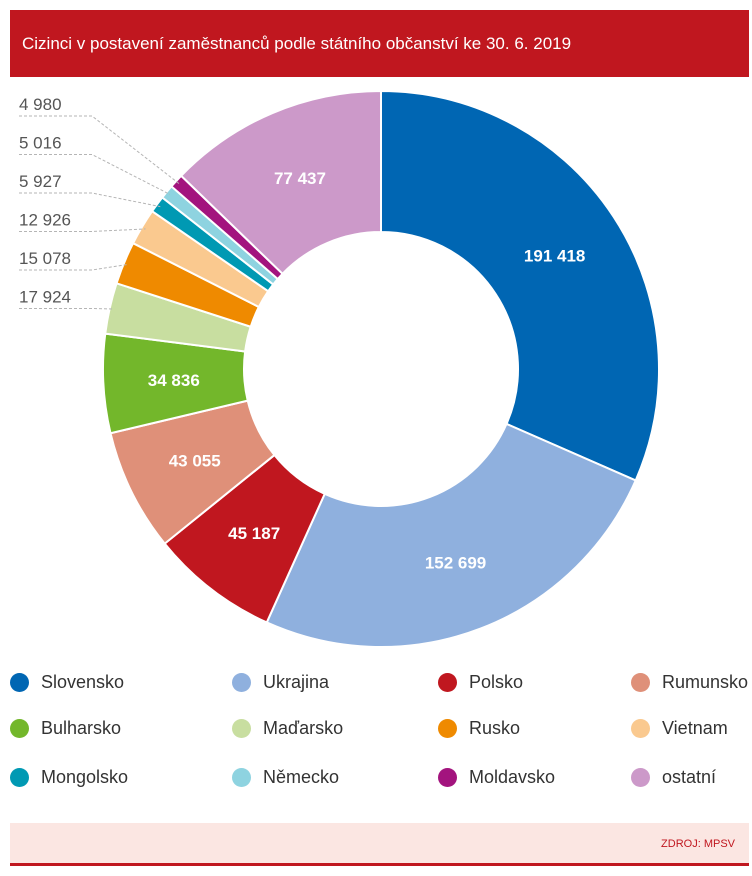 The image size is (752, 876). I want to click on slice-rusko, so click(188, 285).